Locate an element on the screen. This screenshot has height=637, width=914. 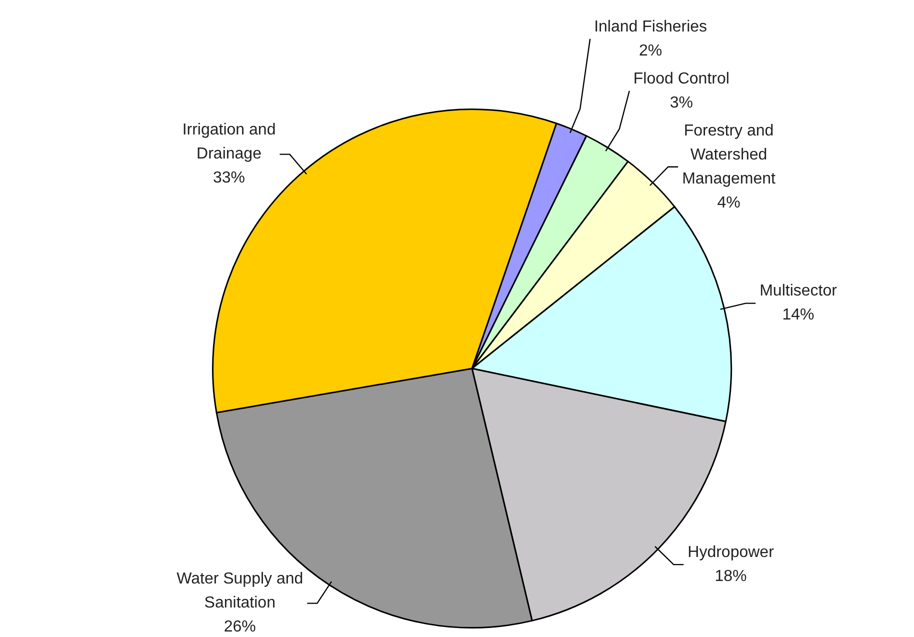
slice-label: Inland Fisheries is located at coordinates (651, 27).